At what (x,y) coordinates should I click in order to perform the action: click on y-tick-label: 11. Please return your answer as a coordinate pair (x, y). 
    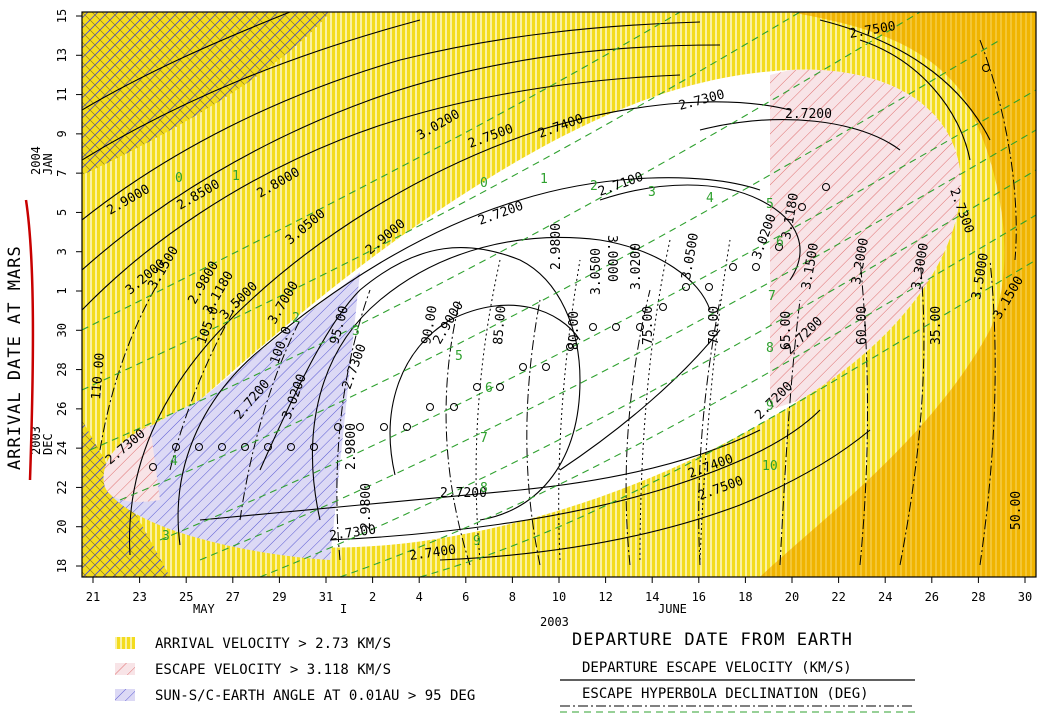
    Looking at the image, I should click on (62, 94).